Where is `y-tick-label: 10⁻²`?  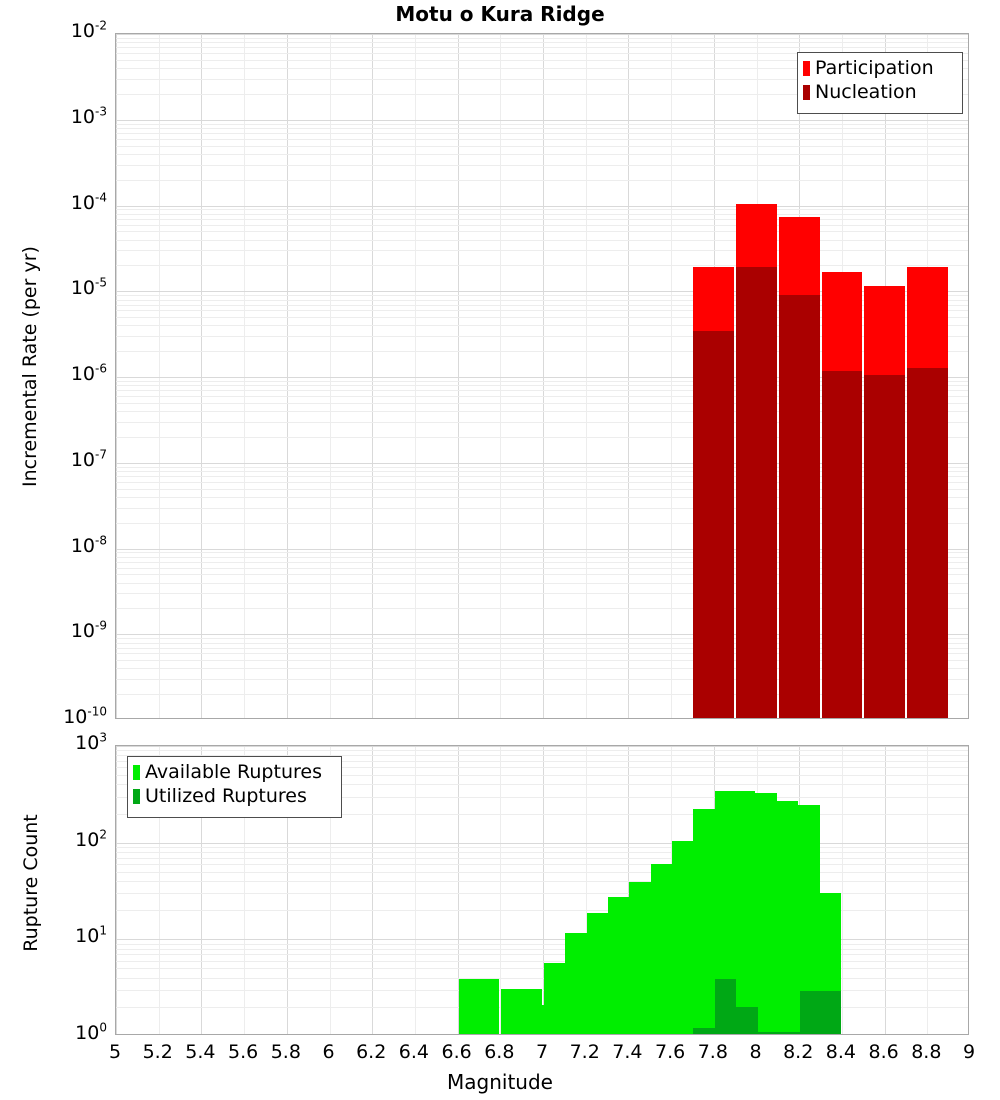 y-tick-label: 10⁻² is located at coordinates (88, 30).